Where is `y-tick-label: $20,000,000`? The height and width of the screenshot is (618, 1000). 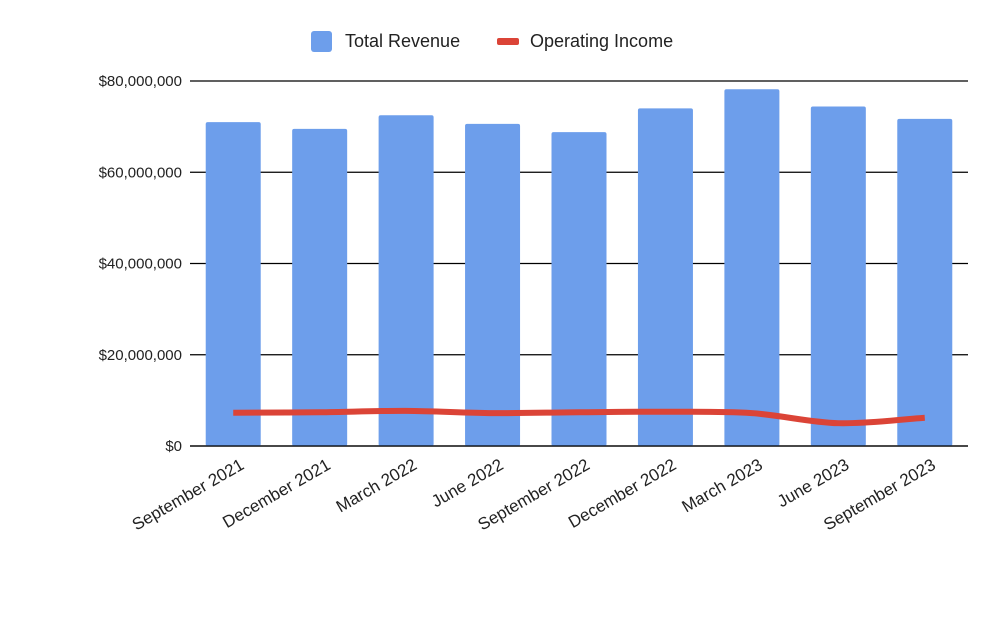
y-tick-label: $20,000,000 is located at coordinates (140, 355).